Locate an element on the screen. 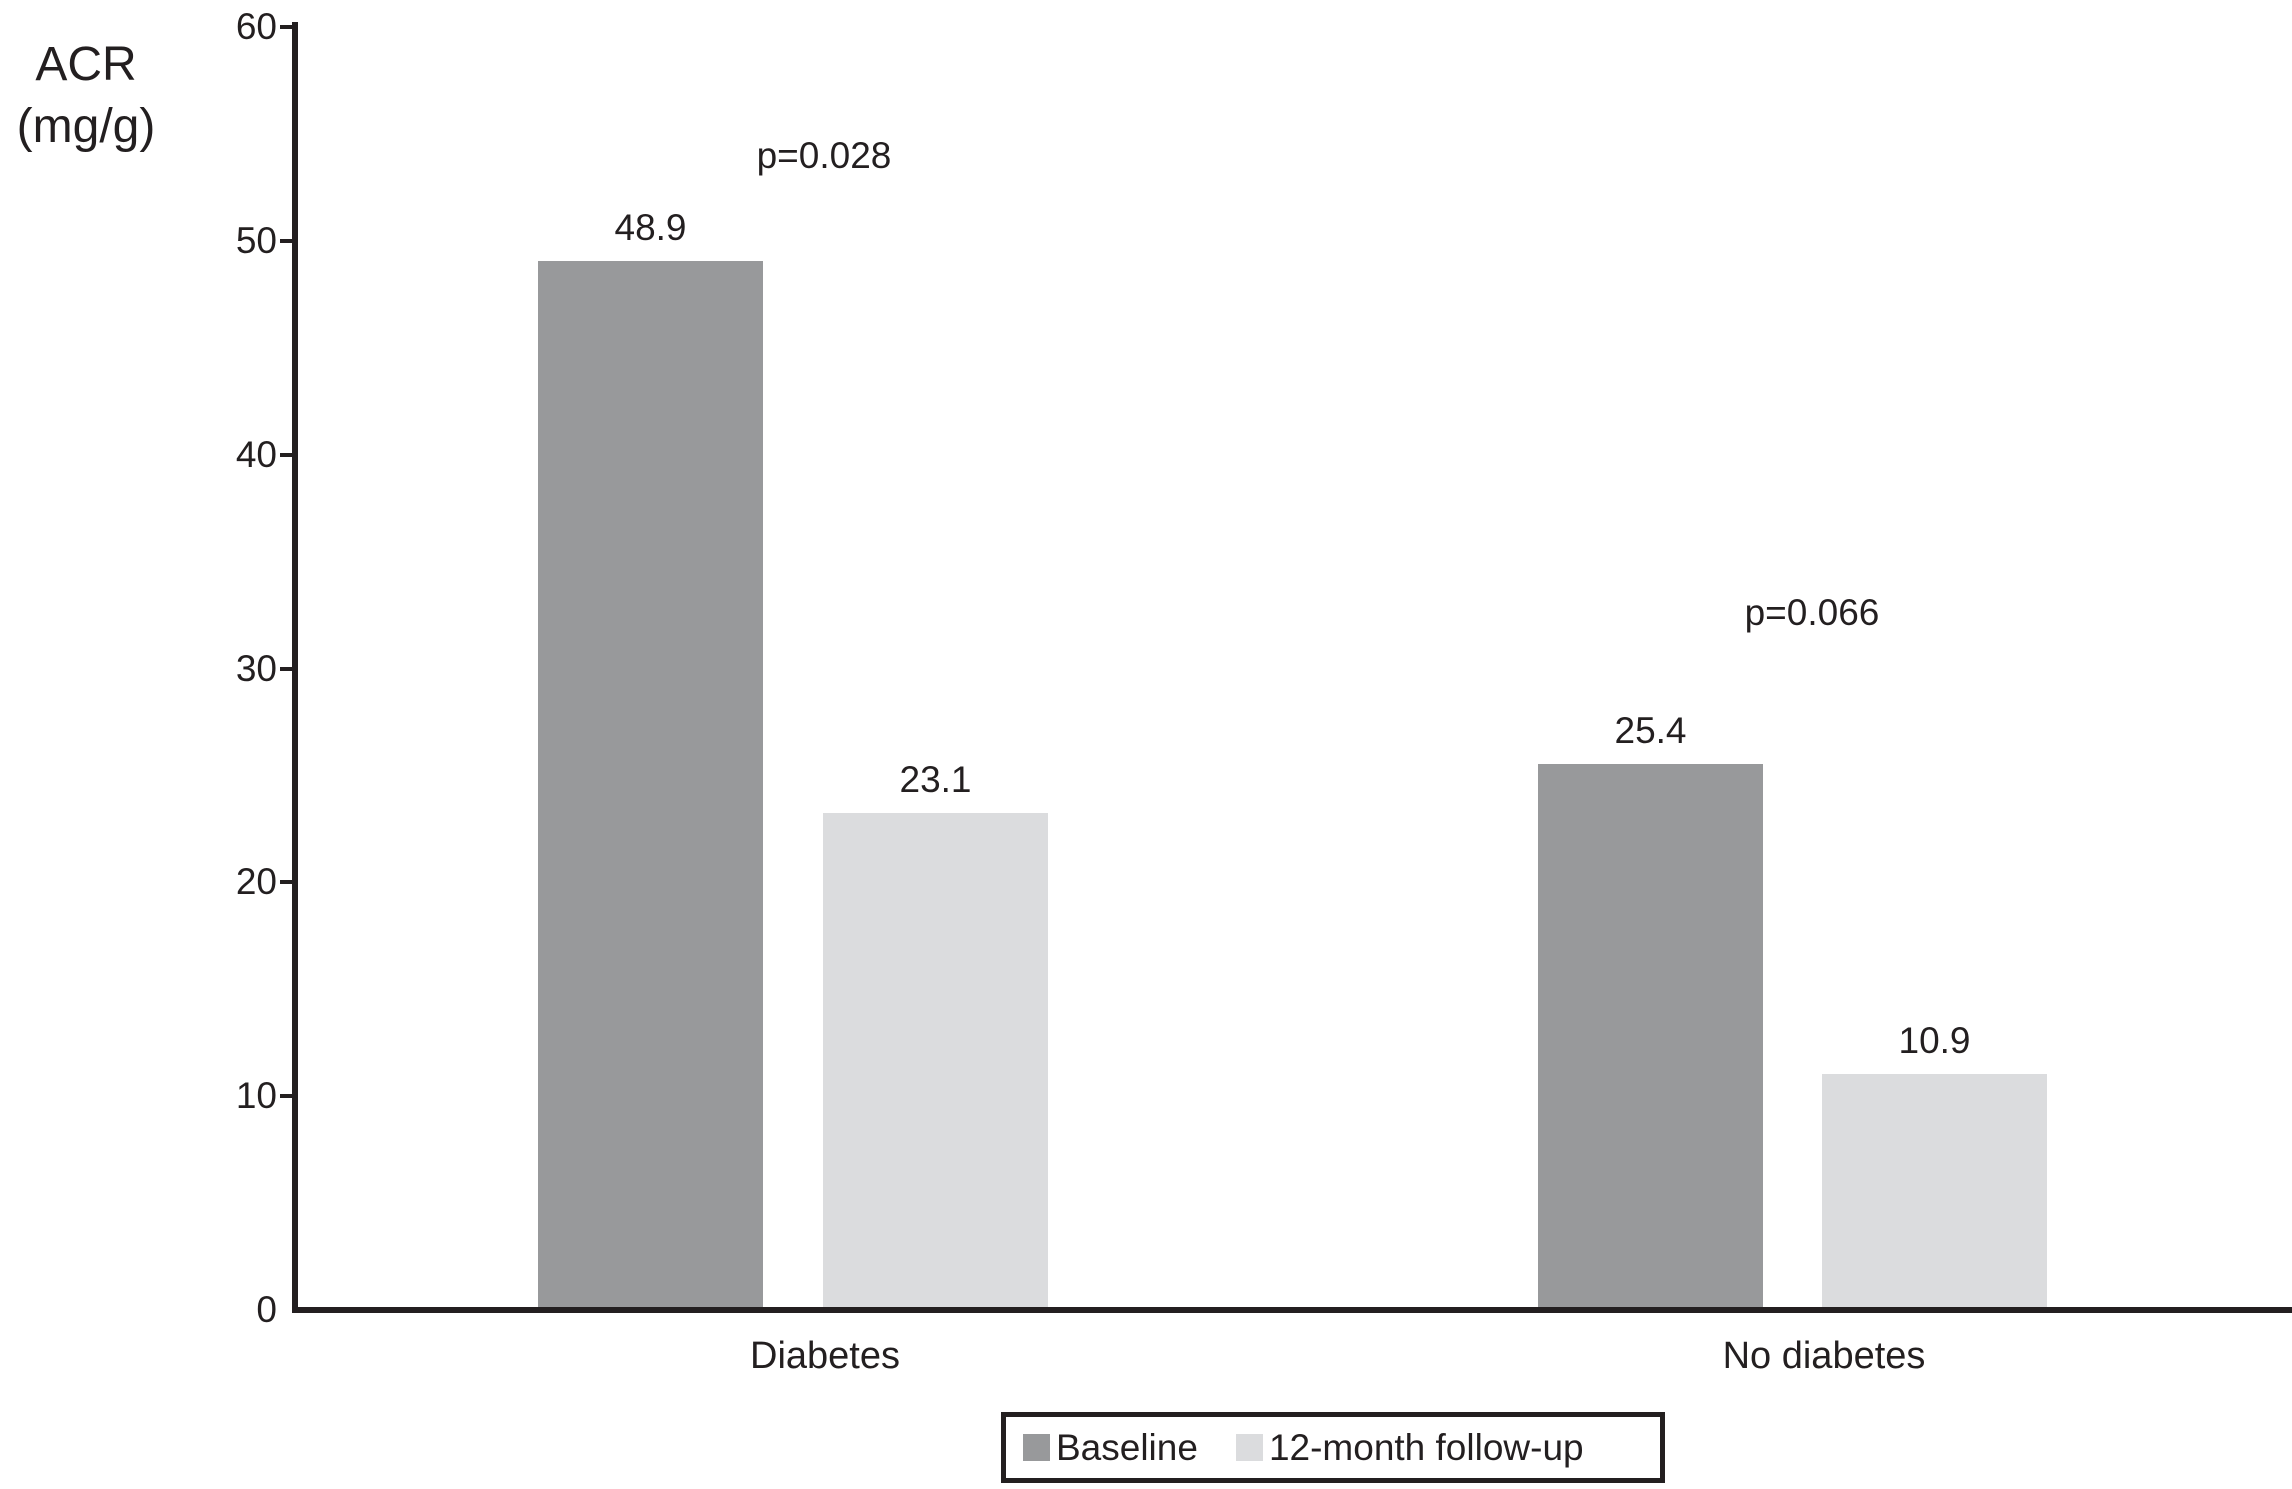  legend-label: 12-month follow-up is located at coordinates (1426, 1447).